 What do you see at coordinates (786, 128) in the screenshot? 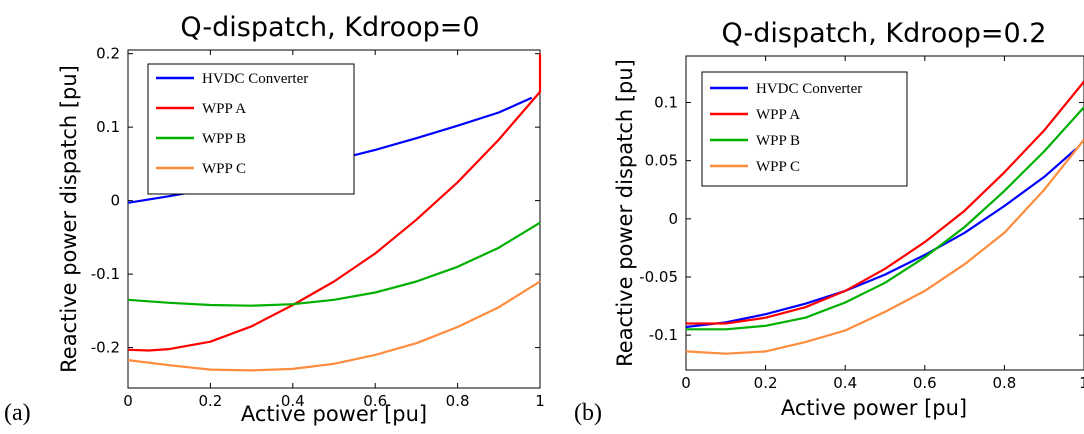
I see `chart-b-legend-entries: HVDC Converter WPP A WPP B WPP C` at bounding box center [786, 128].